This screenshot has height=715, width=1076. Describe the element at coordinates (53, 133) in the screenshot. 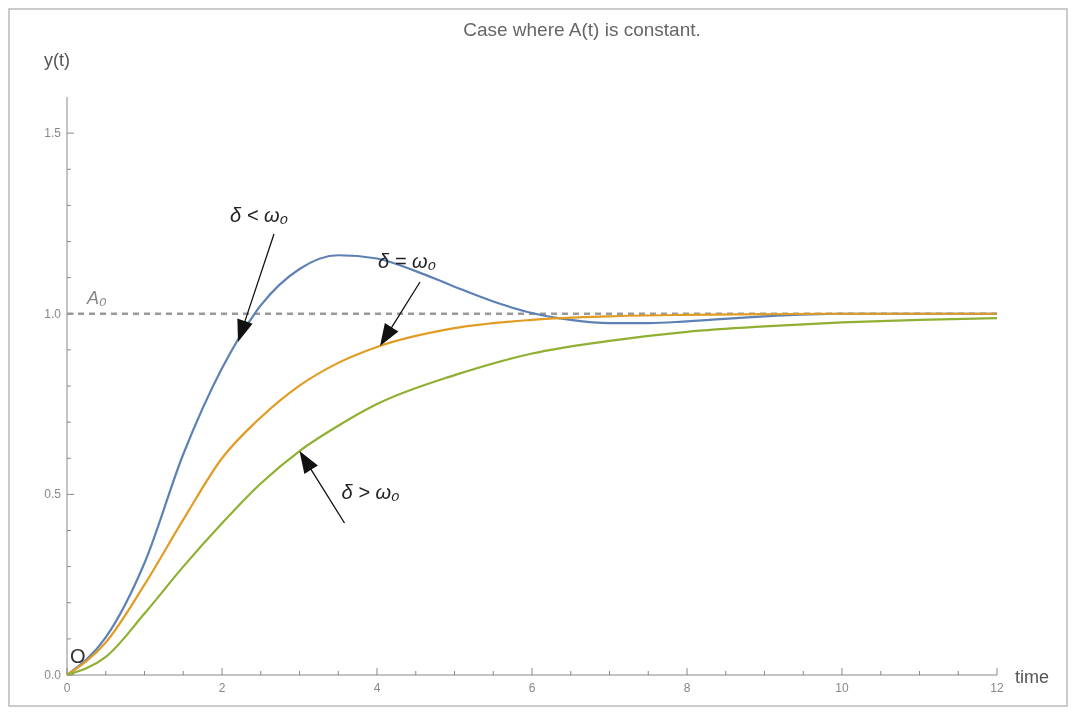

I see `y-tick-label: 1.5` at that location.